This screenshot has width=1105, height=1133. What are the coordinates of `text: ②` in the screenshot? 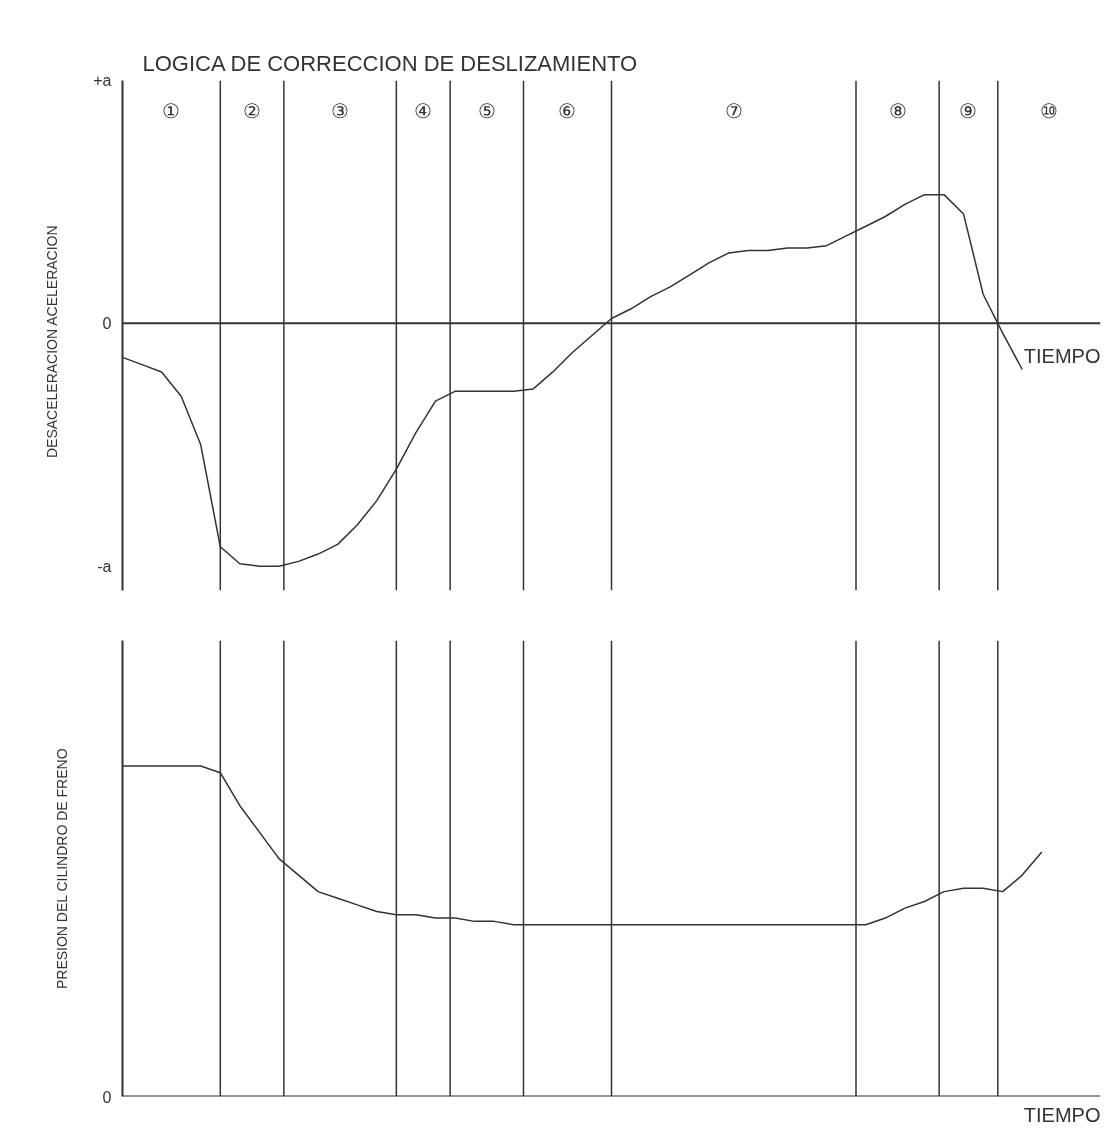 It's located at (252, 110).